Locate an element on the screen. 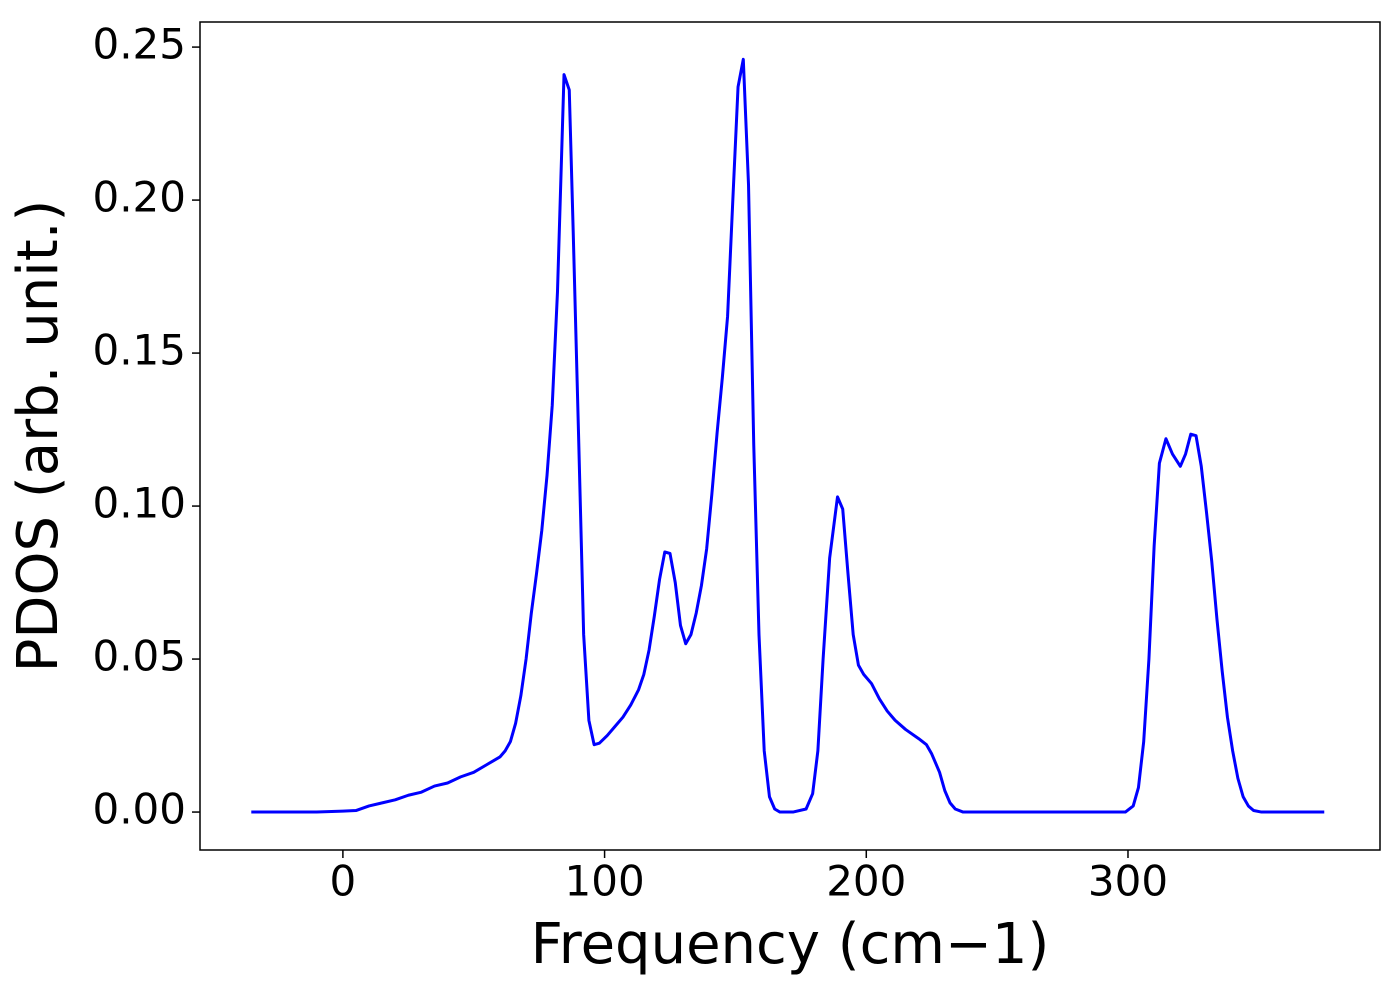 This screenshot has height=1000, width=1400. x-tick-label: 200 is located at coordinates (866, 881).